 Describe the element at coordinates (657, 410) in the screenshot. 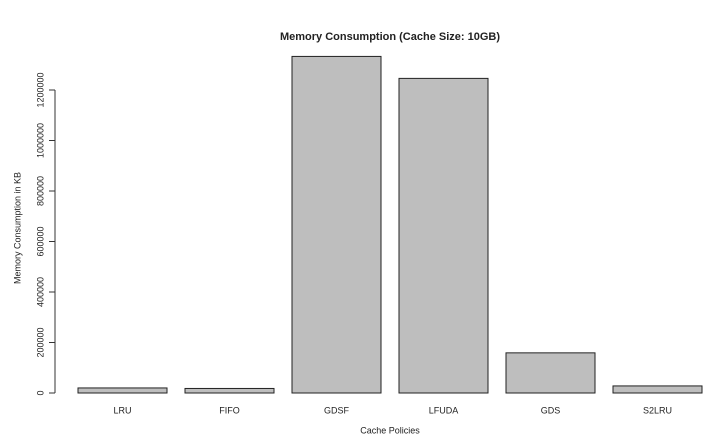

I see `x-tick-label: S2LRU` at that location.